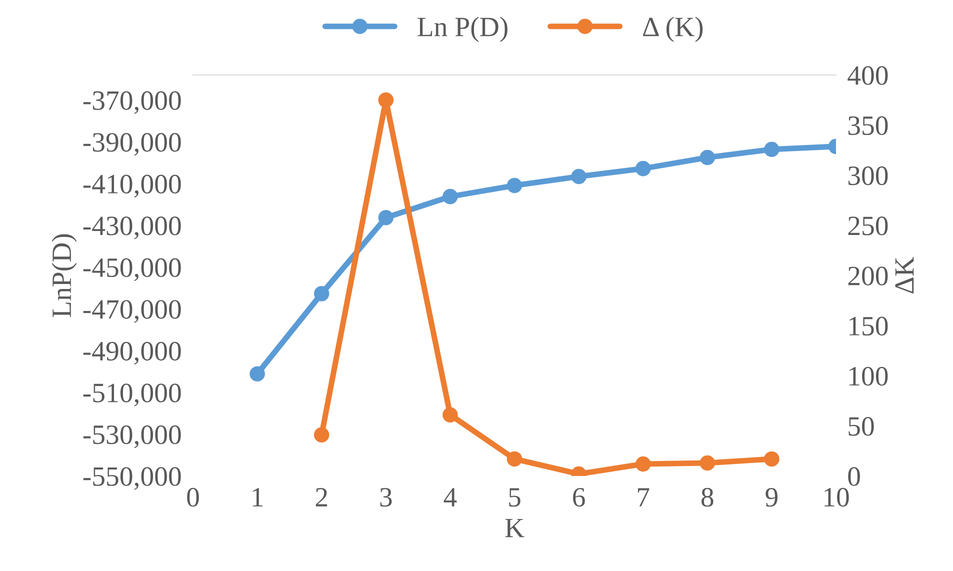 The image size is (953, 571). I want to click on x-tick-label: 2, so click(322, 497).